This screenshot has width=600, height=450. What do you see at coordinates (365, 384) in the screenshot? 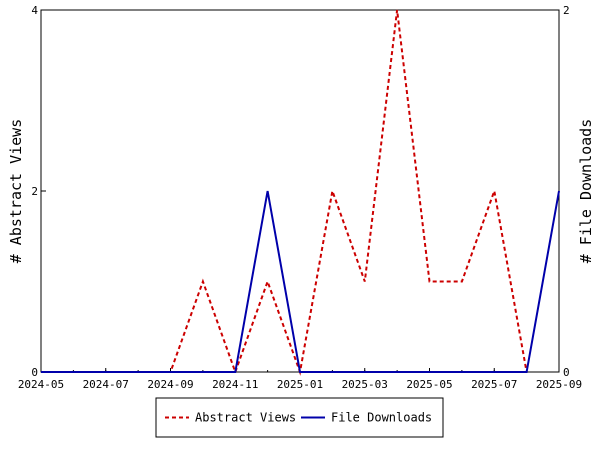
I see `x-tick-label: 2025-03` at bounding box center [365, 384].